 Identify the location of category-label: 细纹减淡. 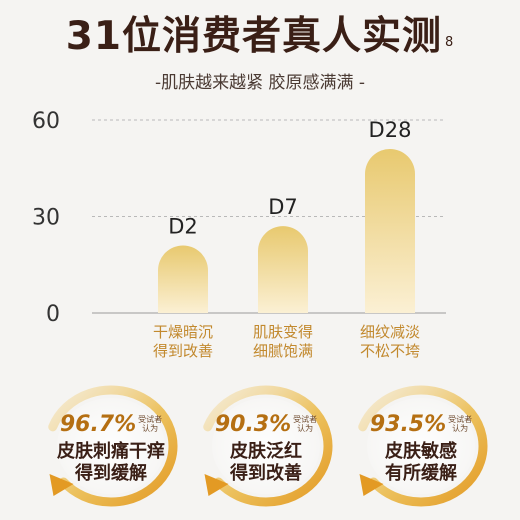
(390, 332).